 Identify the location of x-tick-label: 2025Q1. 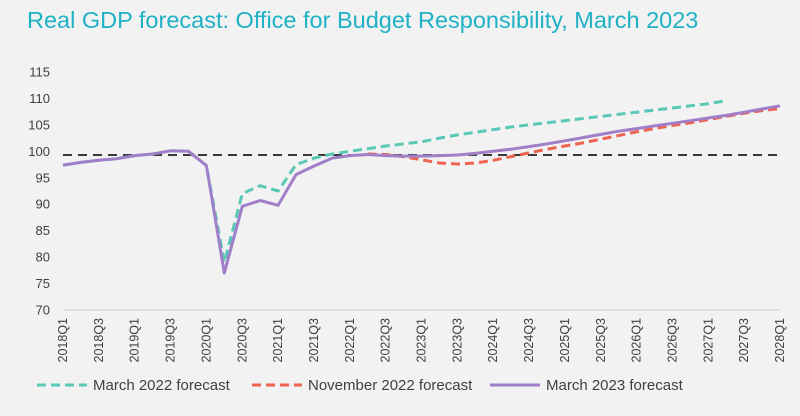
(565, 340).